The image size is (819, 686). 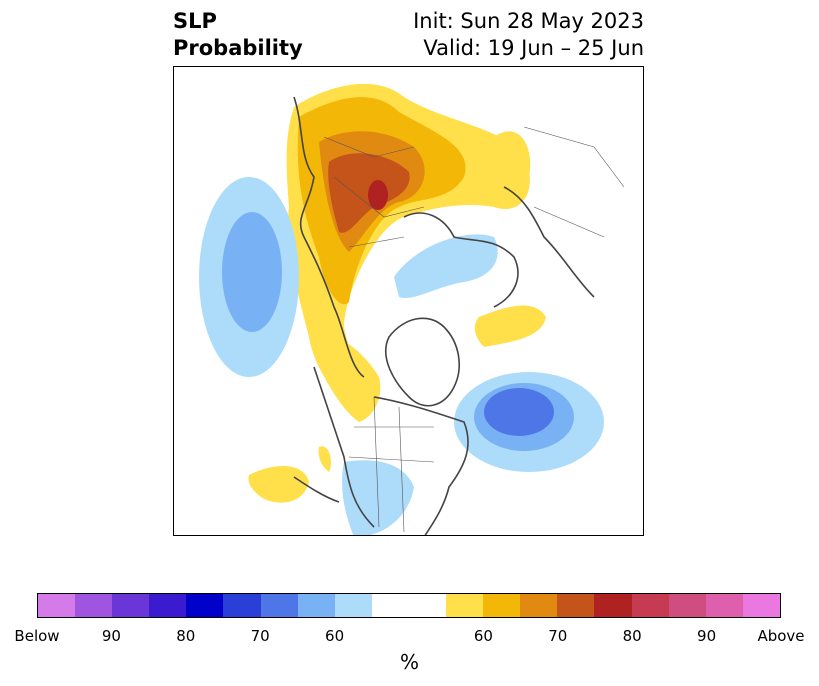 What do you see at coordinates (37, 636) in the screenshot?
I see `colorbar-tick-label: Below` at bounding box center [37, 636].